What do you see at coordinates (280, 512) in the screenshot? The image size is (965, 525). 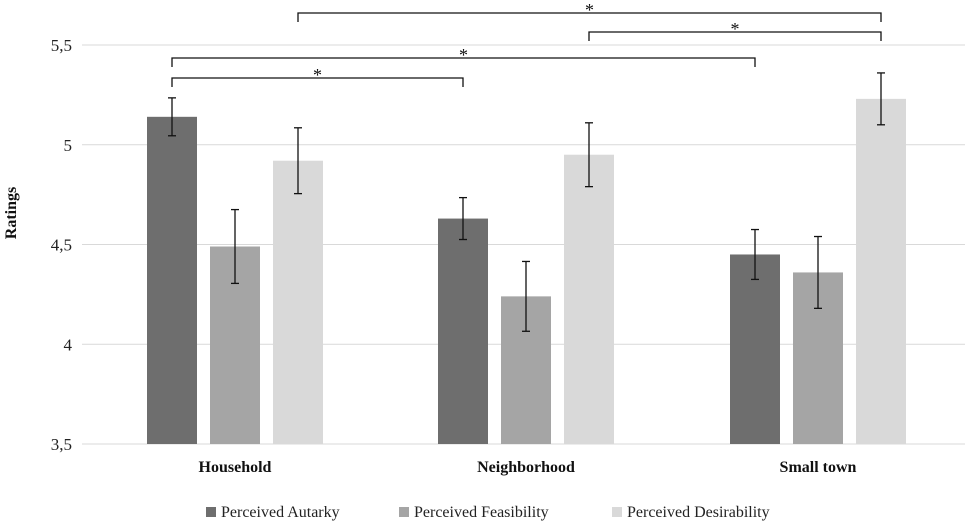 I see `legend-label: Perceived Autarky` at bounding box center [280, 512].